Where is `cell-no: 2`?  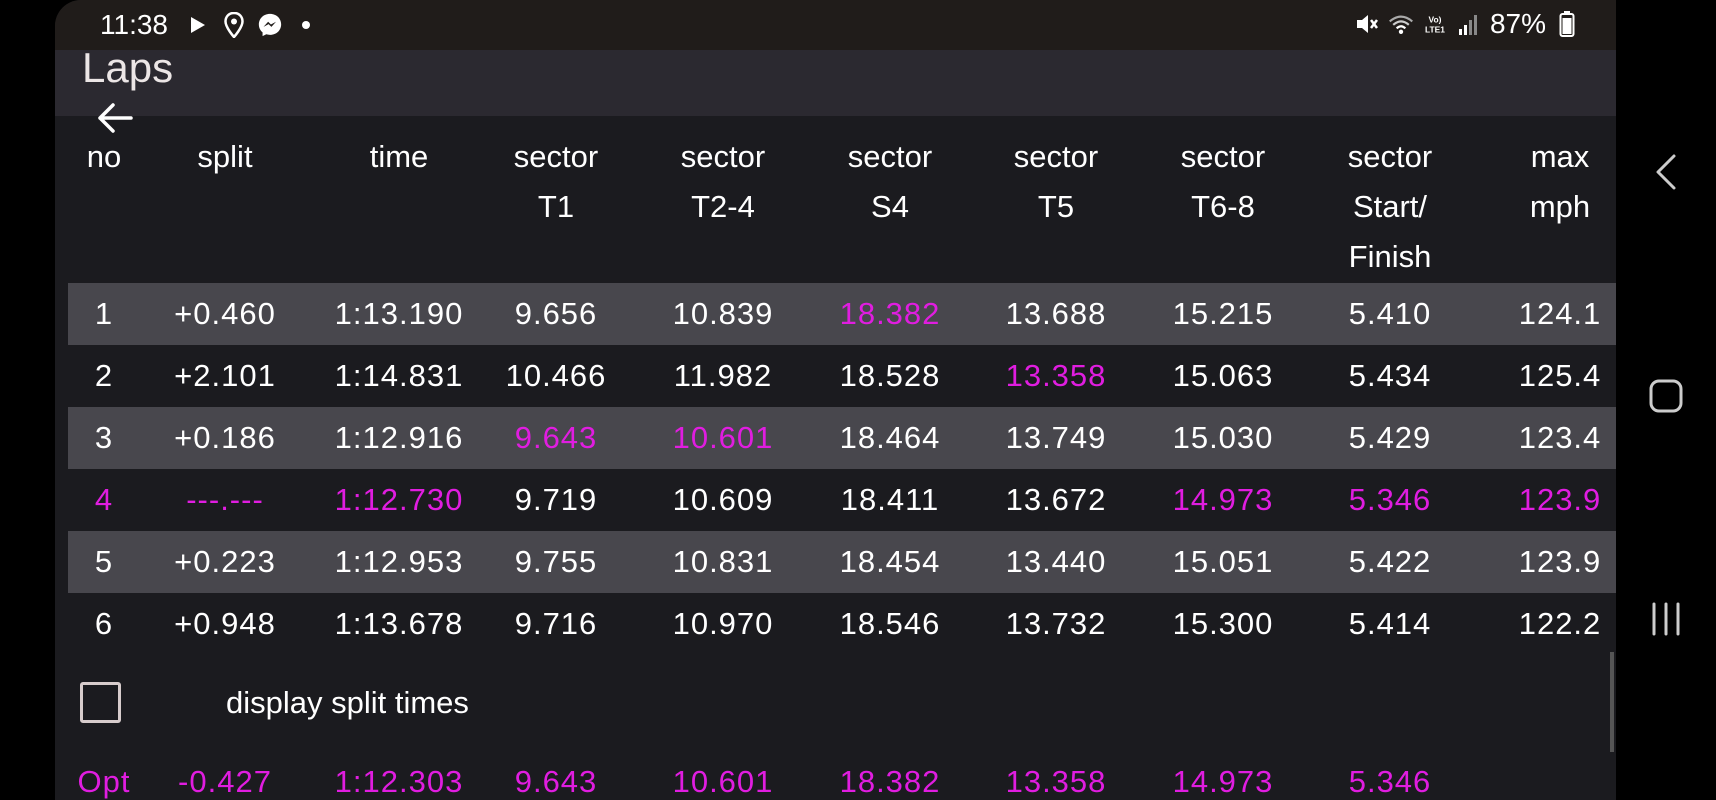 cell-no: 2 is located at coordinates (104, 375).